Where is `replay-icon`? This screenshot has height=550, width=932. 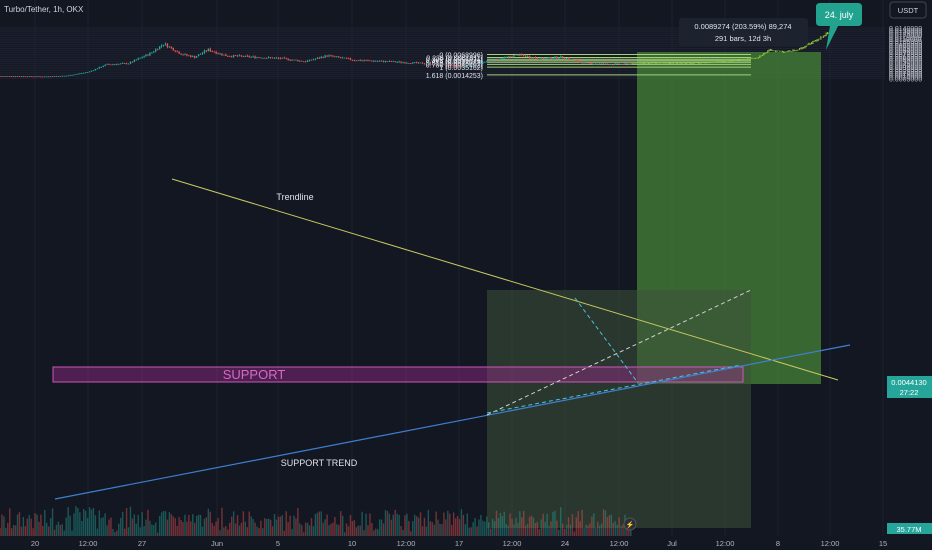 replay-icon is located at coordinates (630, 524).